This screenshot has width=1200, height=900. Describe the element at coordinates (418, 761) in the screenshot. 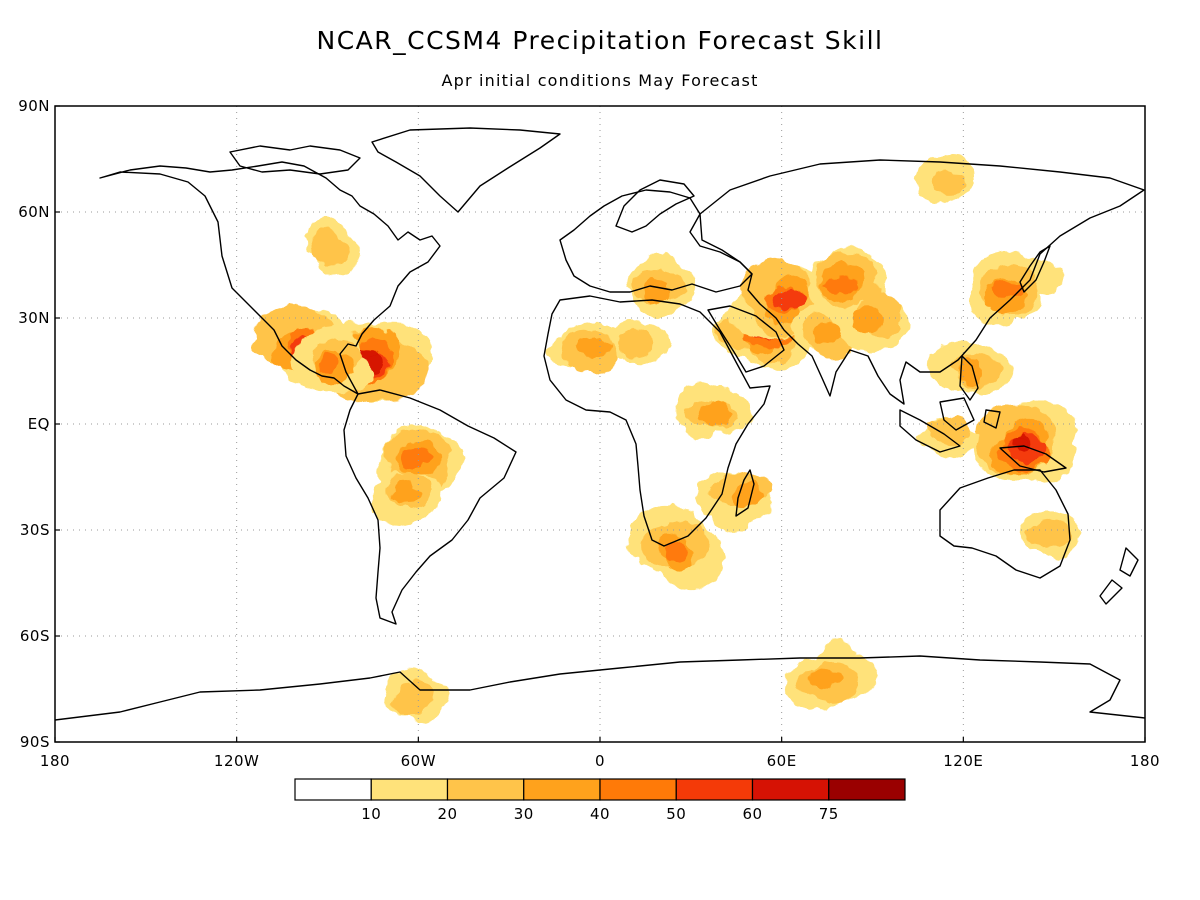

I see `lon-tick-label: 60W` at that location.